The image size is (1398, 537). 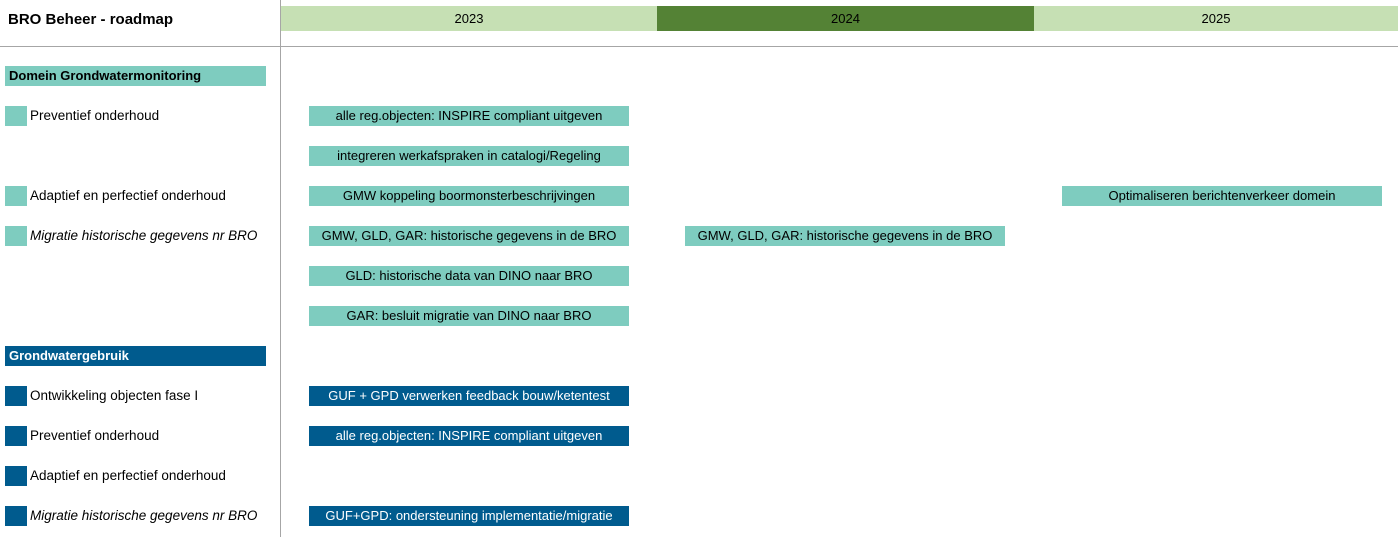 What do you see at coordinates (135, 76) in the screenshot?
I see `section-header: Domein Grondwatermonitoring` at bounding box center [135, 76].